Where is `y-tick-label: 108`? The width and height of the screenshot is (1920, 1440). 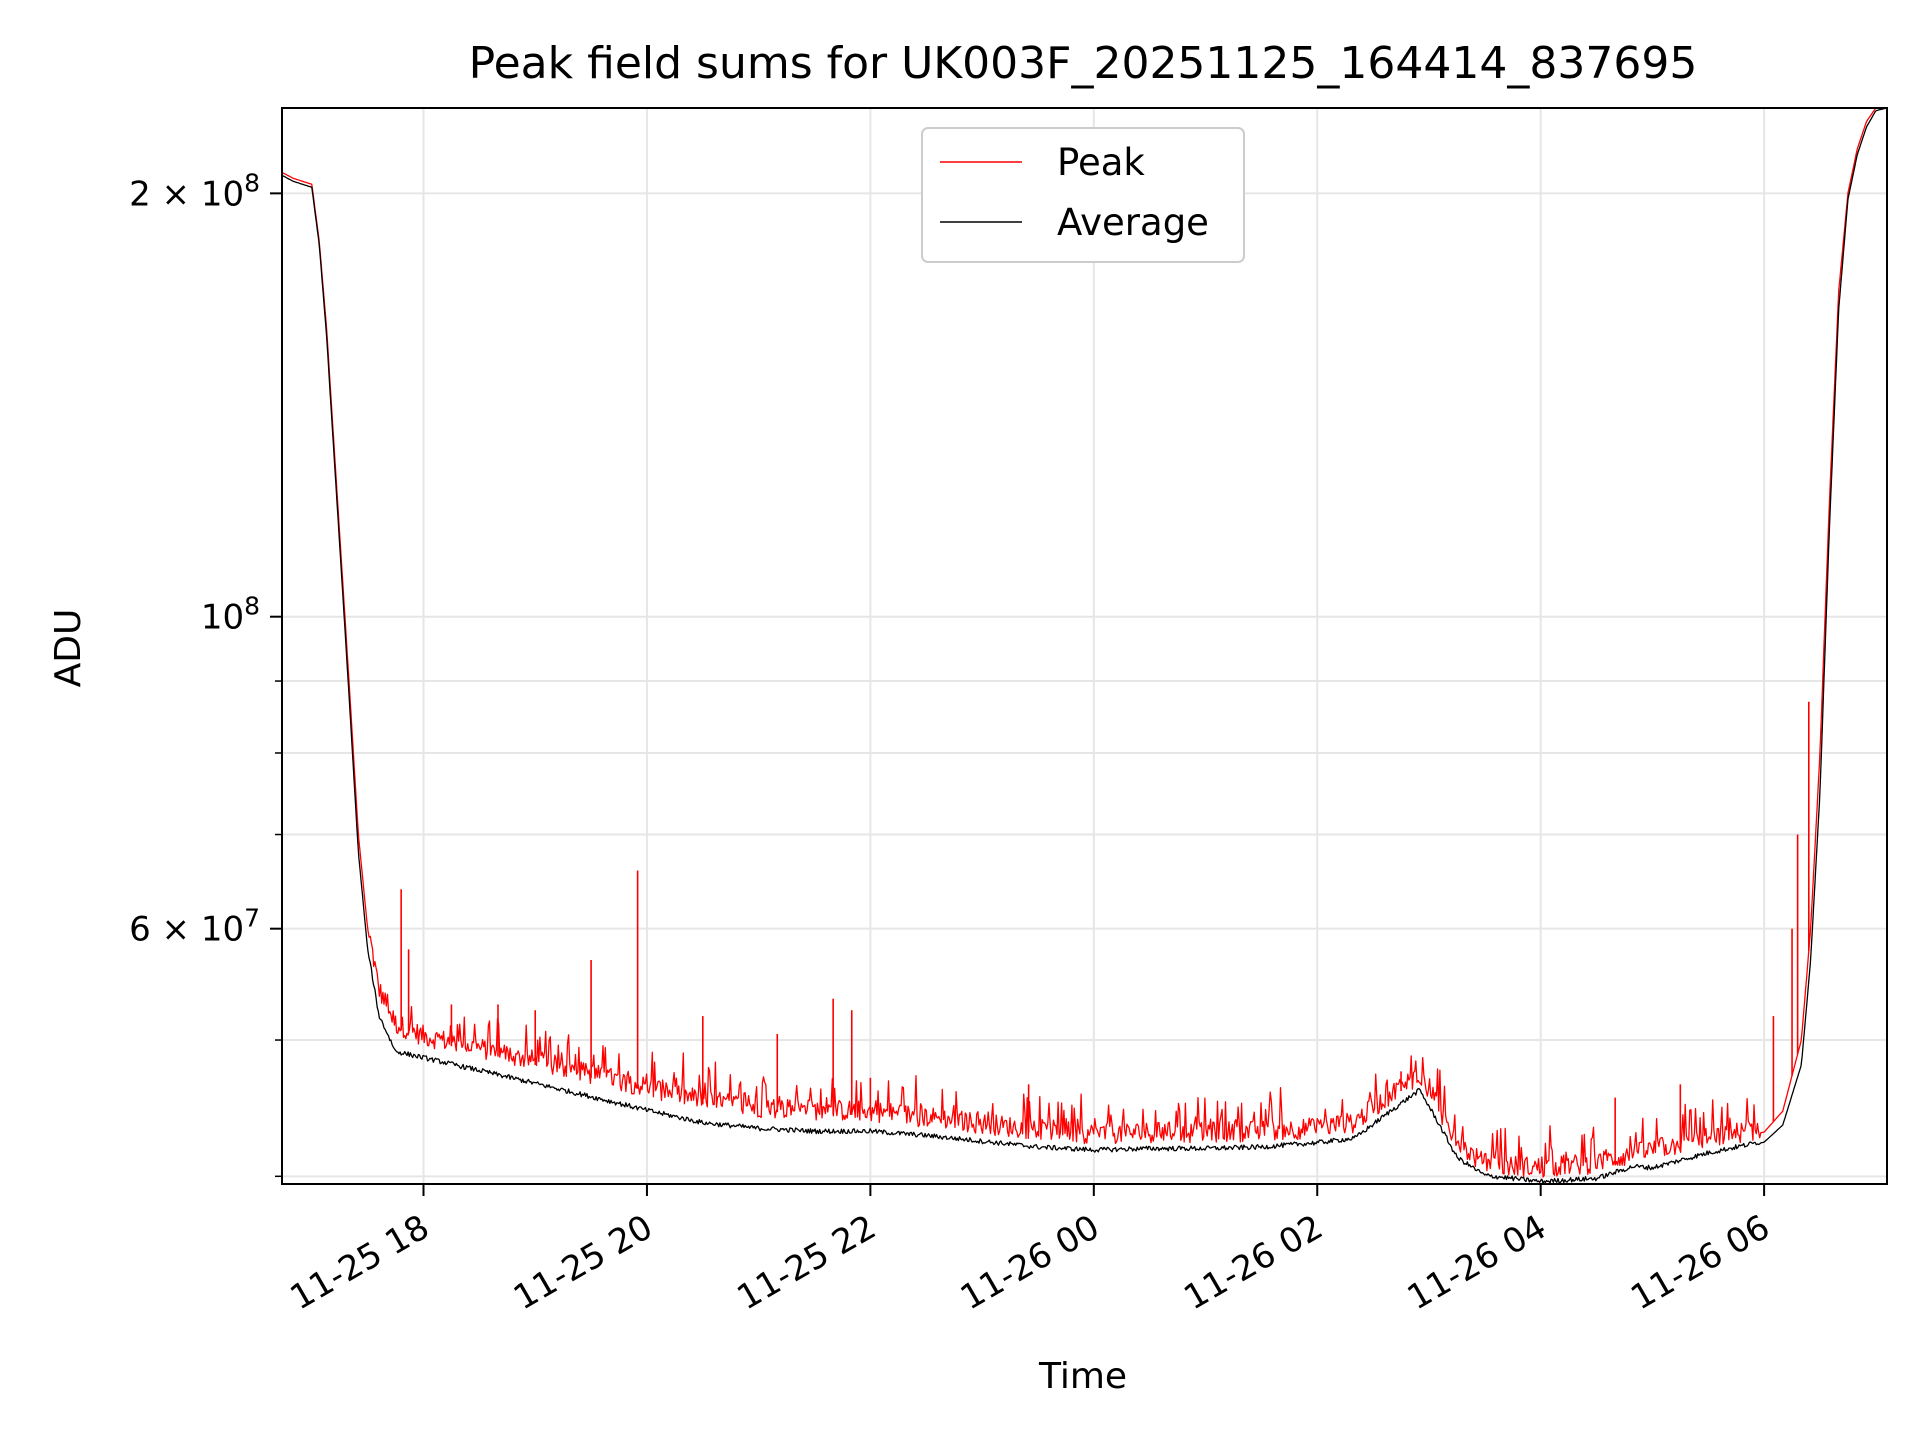
y-tick-label: 108 is located at coordinates (230, 615).